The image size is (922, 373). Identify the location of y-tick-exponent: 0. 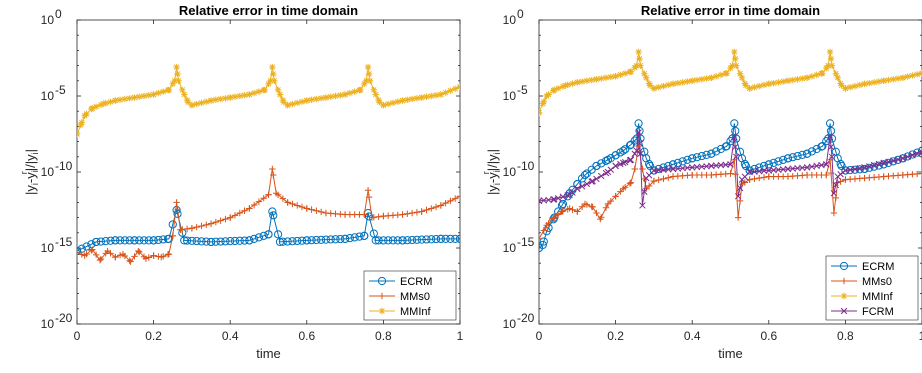
(58, 14).